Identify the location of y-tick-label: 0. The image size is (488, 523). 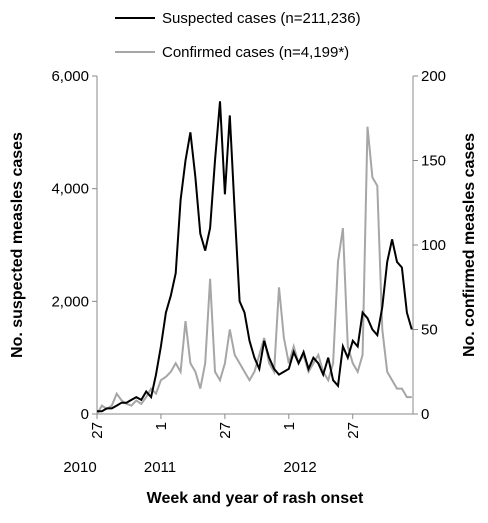
(85, 414).